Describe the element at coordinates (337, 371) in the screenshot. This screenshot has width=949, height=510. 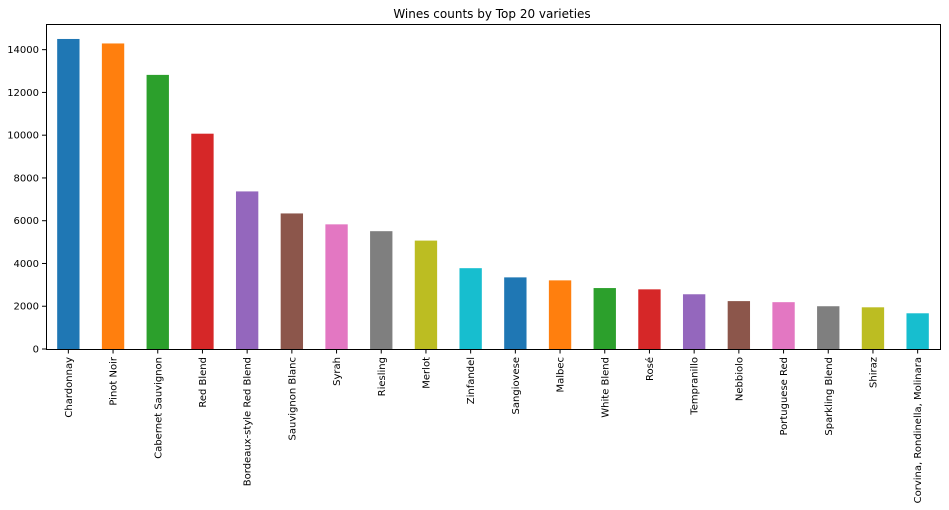
I see `x-tick-label-6: Syrah` at that location.